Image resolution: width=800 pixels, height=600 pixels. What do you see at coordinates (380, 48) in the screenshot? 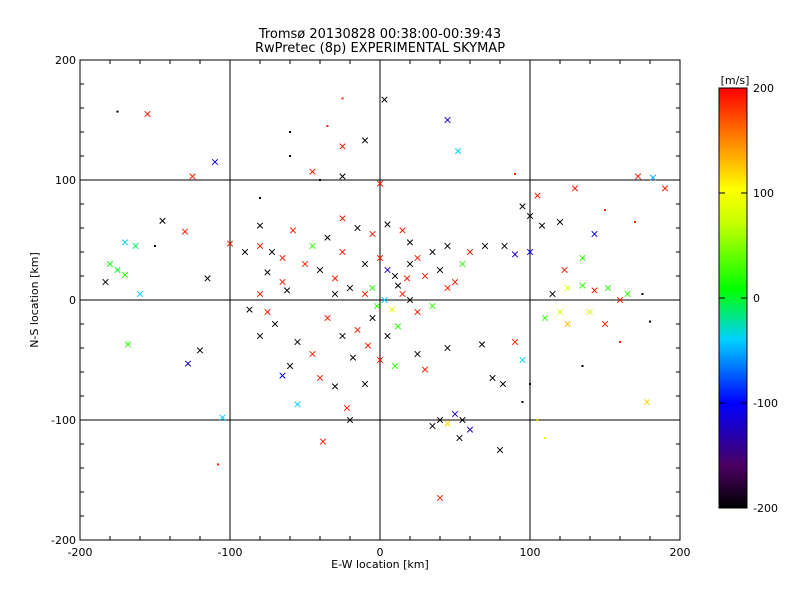
I see `chart-subtitle: RwPretec (8p) EXPERIMENTAL SKYMAP` at bounding box center [380, 48].